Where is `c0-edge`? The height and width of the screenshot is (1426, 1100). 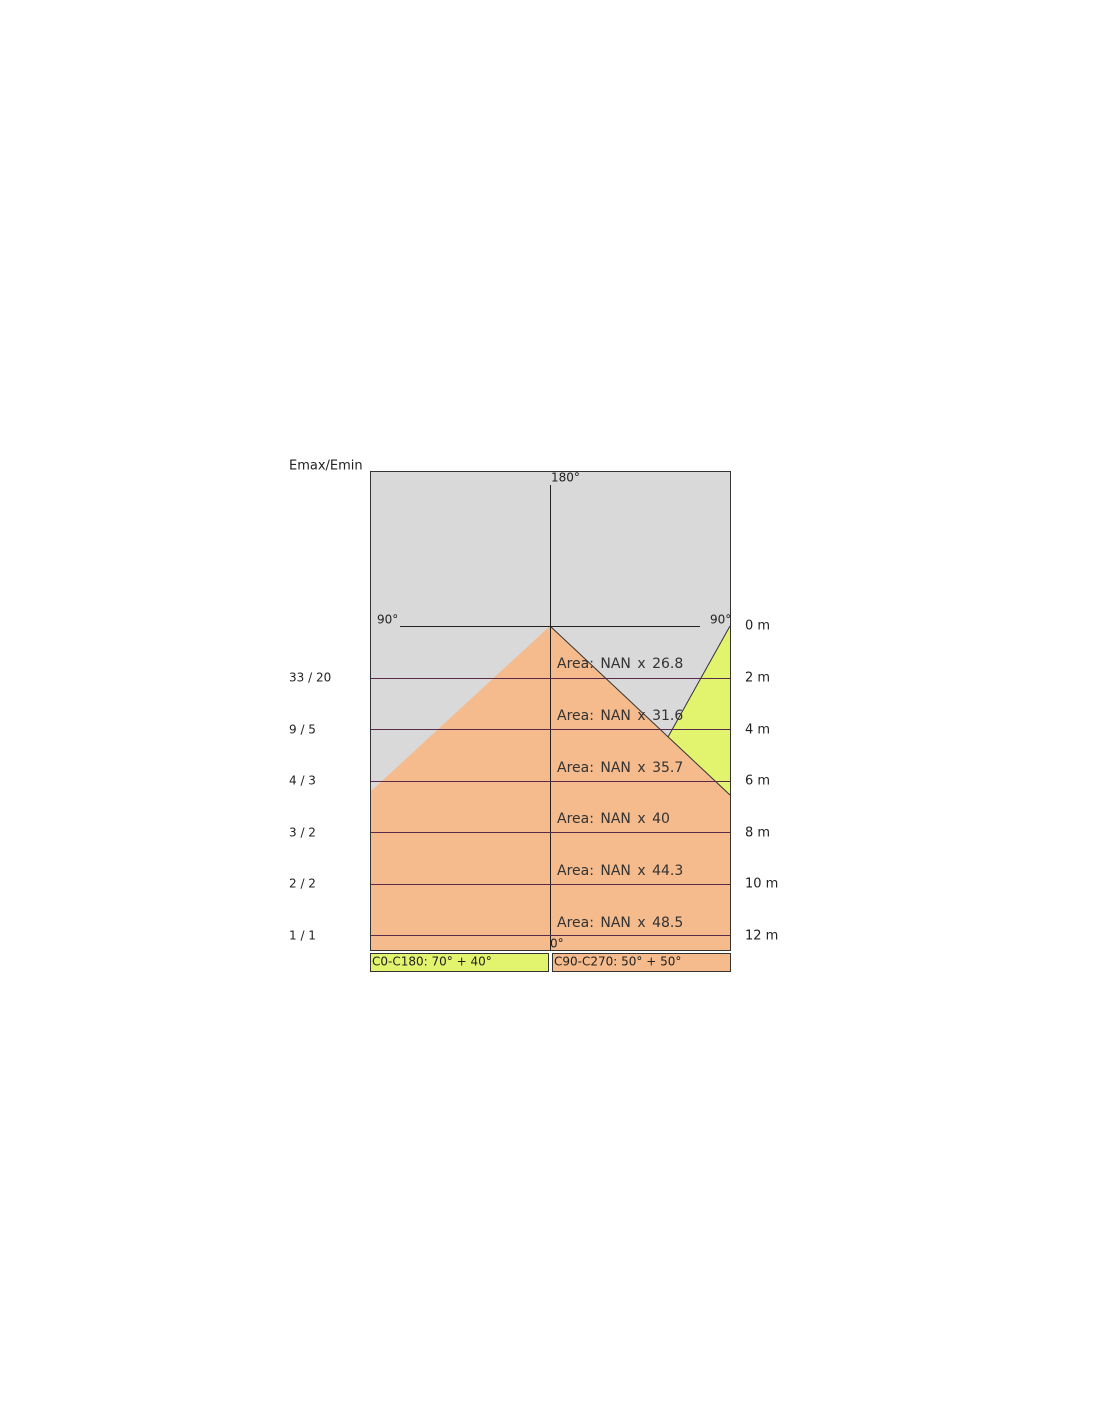
c0-edge is located at coordinates (699, 681).